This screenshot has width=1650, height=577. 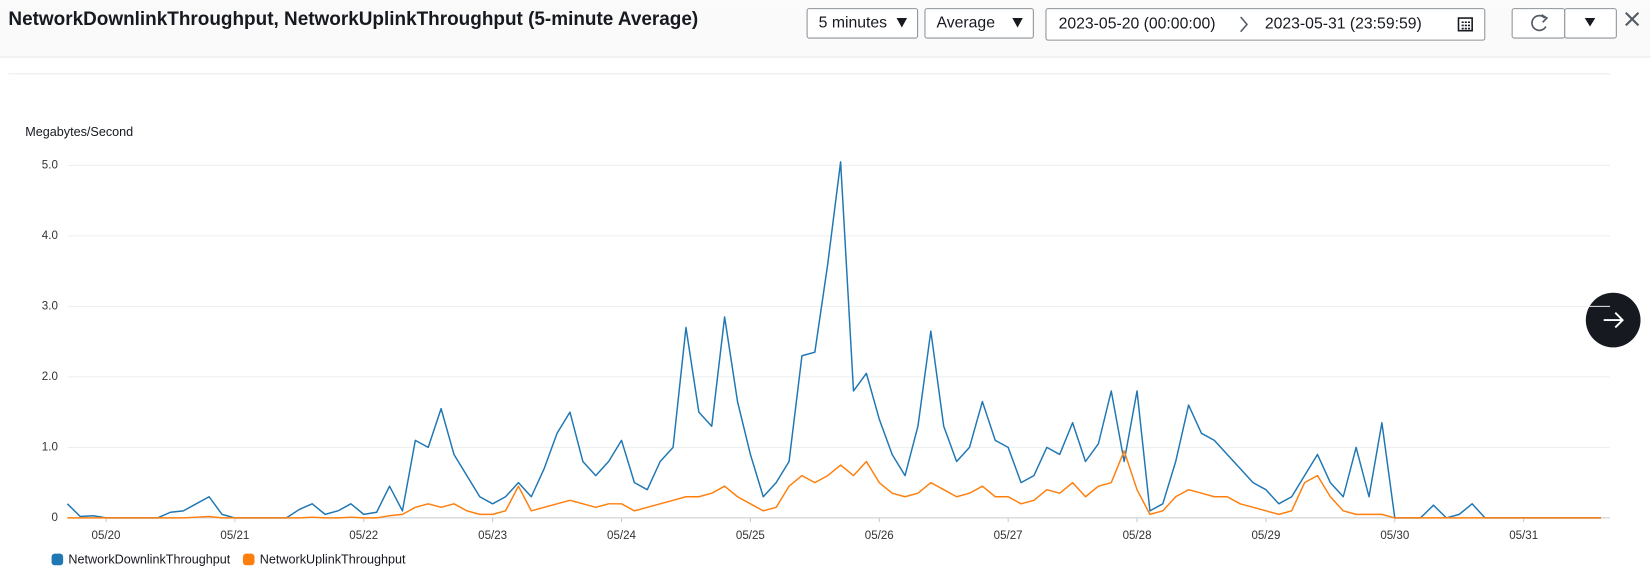 I want to click on refresh-button, so click(x=1538, y=23).